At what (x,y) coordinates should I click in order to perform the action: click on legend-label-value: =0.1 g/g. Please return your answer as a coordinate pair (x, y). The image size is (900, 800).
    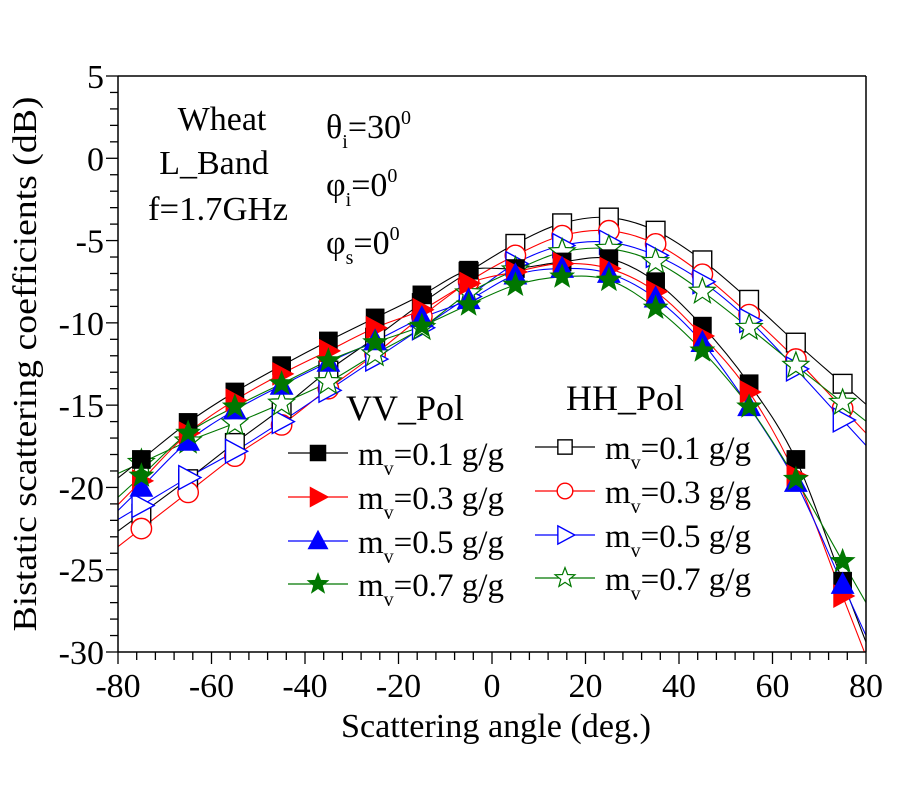
    Looking at the image, I should click on (696, 449).